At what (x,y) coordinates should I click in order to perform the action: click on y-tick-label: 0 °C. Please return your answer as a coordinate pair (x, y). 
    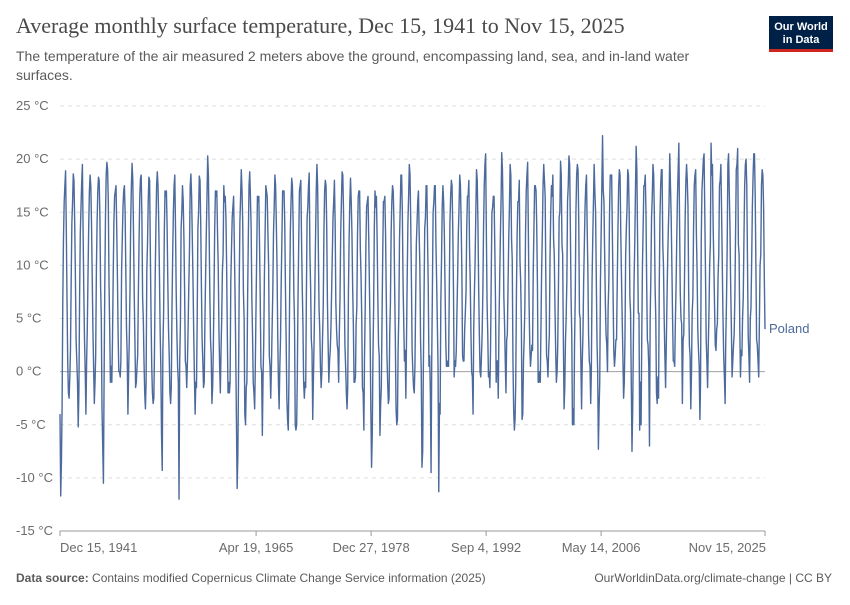
    Looking at the image, I should click on (28, 371).